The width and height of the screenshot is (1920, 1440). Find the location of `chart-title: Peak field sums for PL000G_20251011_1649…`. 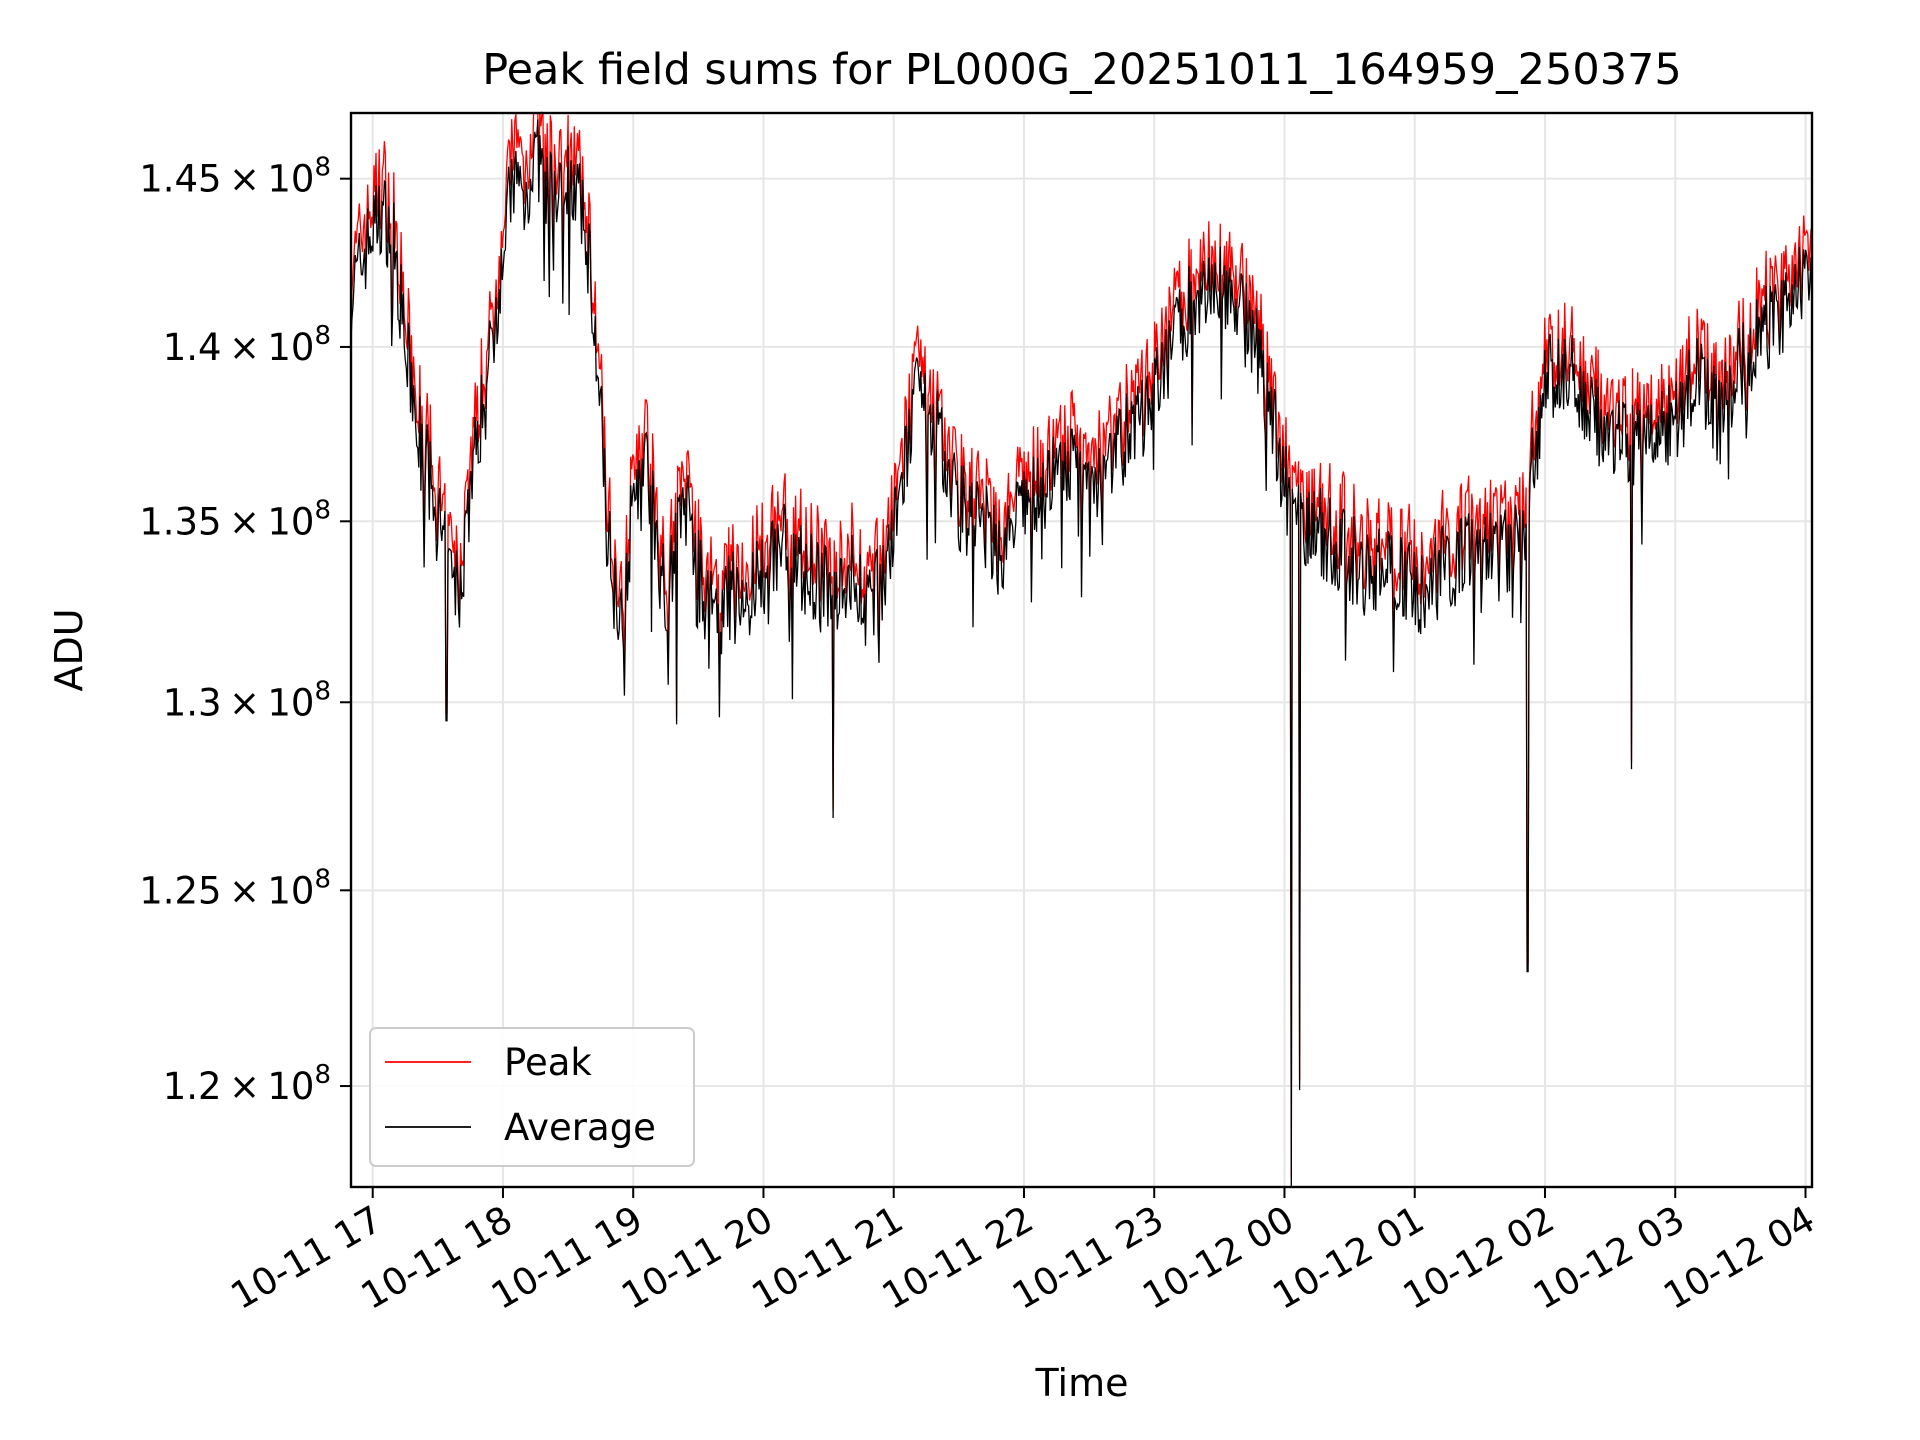

chart-title: Peak field sums for PL000G_20251011_1649… is located at coordinates (1082, 70).